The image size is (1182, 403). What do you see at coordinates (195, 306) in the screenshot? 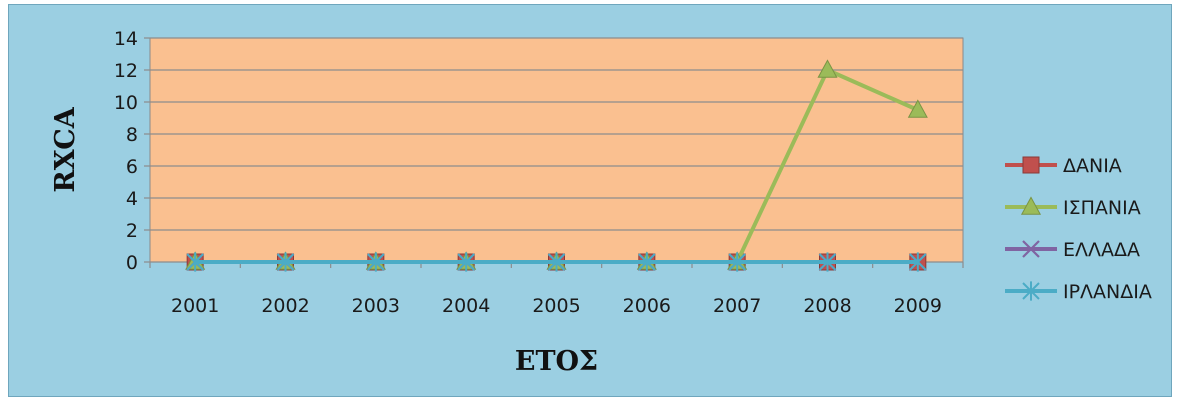
I see `x-tick-label: 2001` at bounding box center [195, 306].